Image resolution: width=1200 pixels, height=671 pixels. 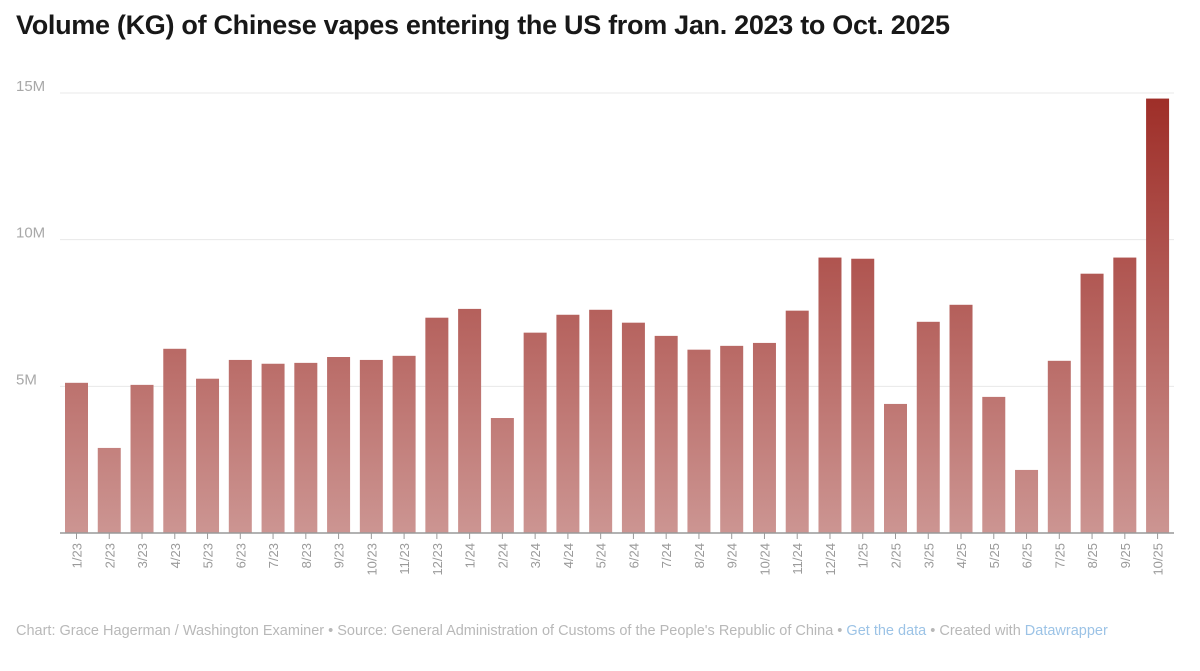 What do you see at coordinates (994, 464) in the screenshot?
I see `bar-5/25` at bounding box center [994, 464].